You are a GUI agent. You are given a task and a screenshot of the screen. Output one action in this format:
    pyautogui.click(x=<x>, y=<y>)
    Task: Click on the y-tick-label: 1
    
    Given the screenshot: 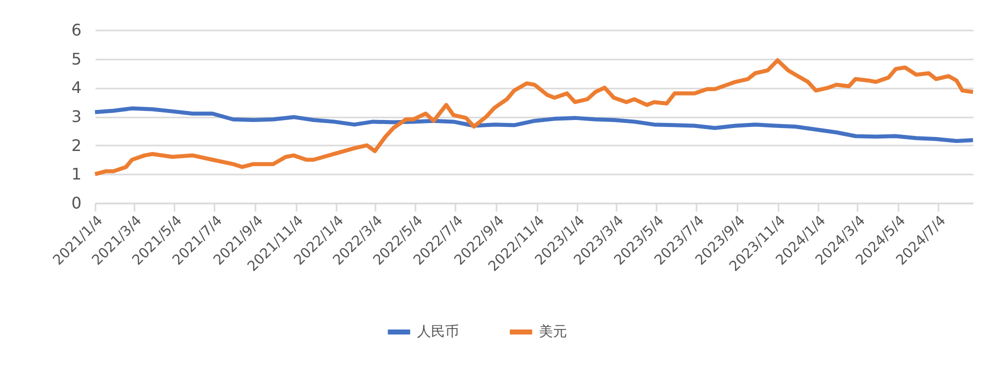 What is the action you would take?
    pyautogui.click(x=76, y=174)
    